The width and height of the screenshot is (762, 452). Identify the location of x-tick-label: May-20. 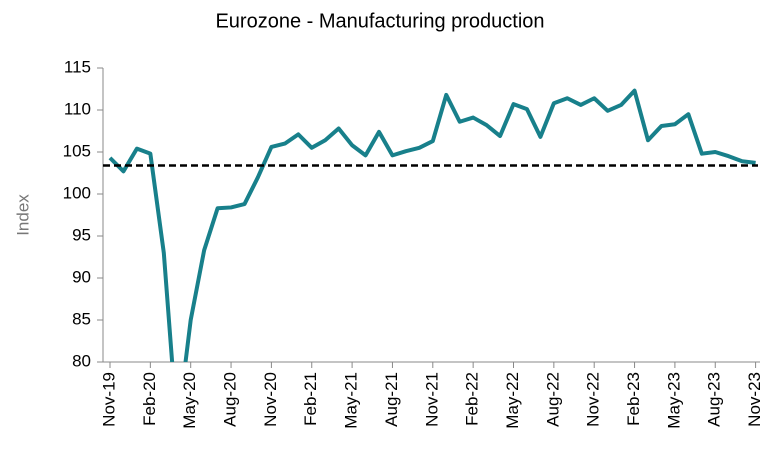
(189, 400).